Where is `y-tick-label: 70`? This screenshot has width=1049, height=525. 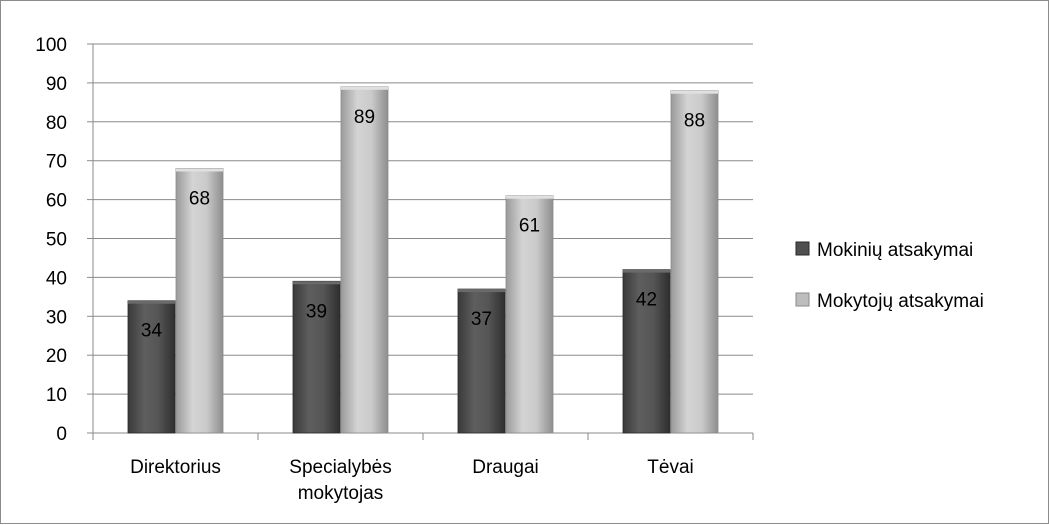
y-tick-label: 70 is located at coordinates (56, 162).